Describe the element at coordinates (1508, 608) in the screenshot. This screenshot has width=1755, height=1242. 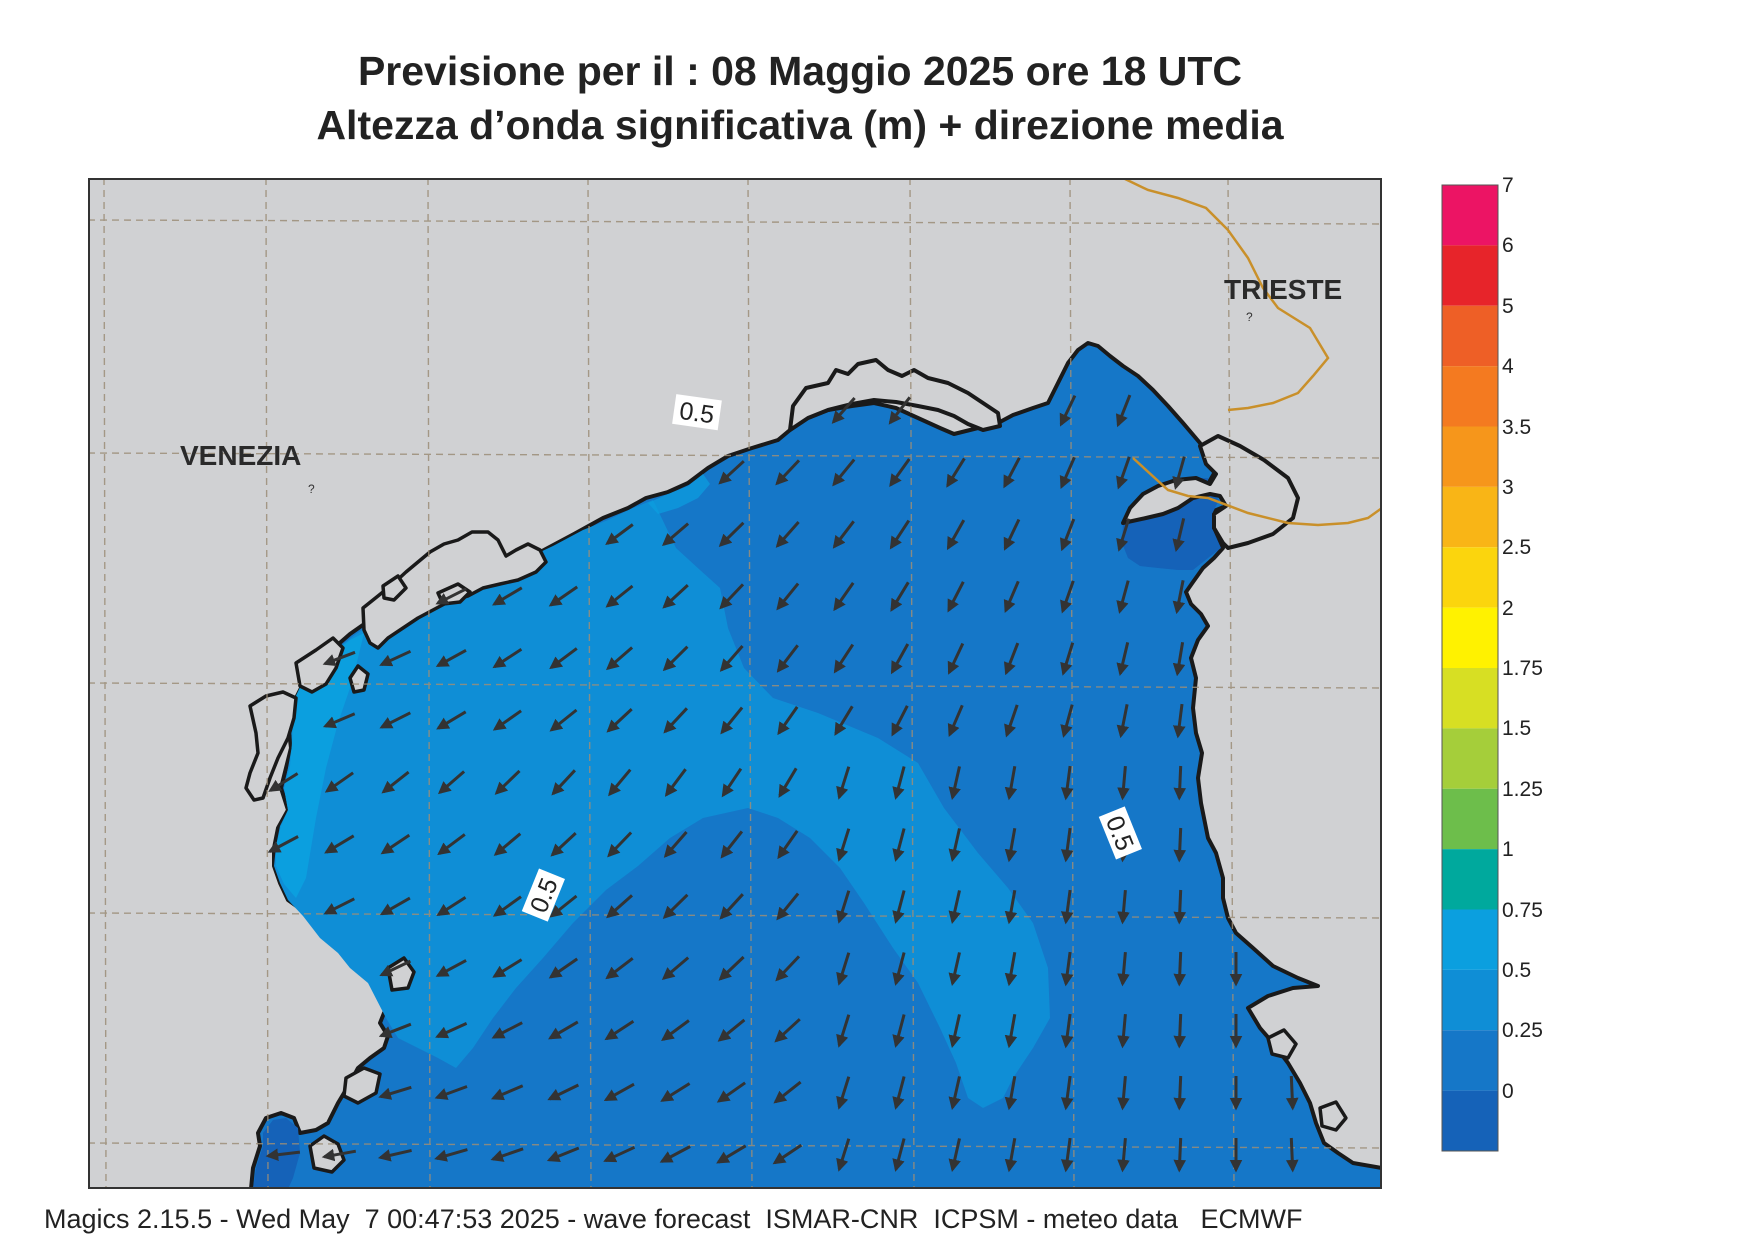
I see `colorbar-tick-label: 2` at that location.